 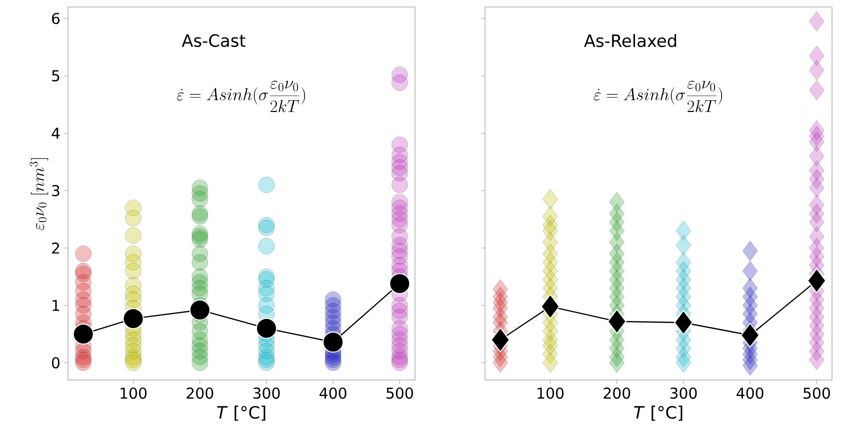 I want to click on y-tick-label: 3, so click(x=56, y=190).